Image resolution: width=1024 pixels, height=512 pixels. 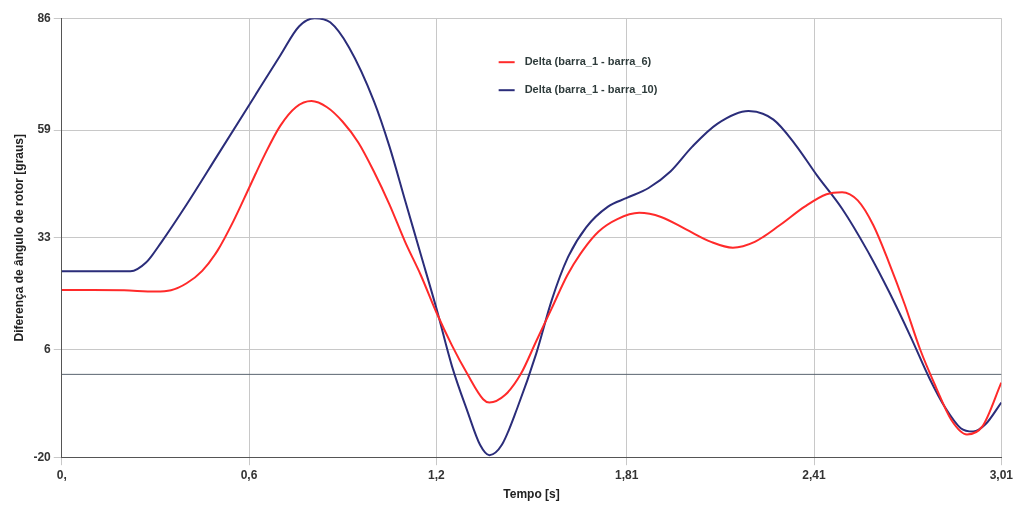 I want to click on y-tick-label: -20, so click(x=42, y=456).